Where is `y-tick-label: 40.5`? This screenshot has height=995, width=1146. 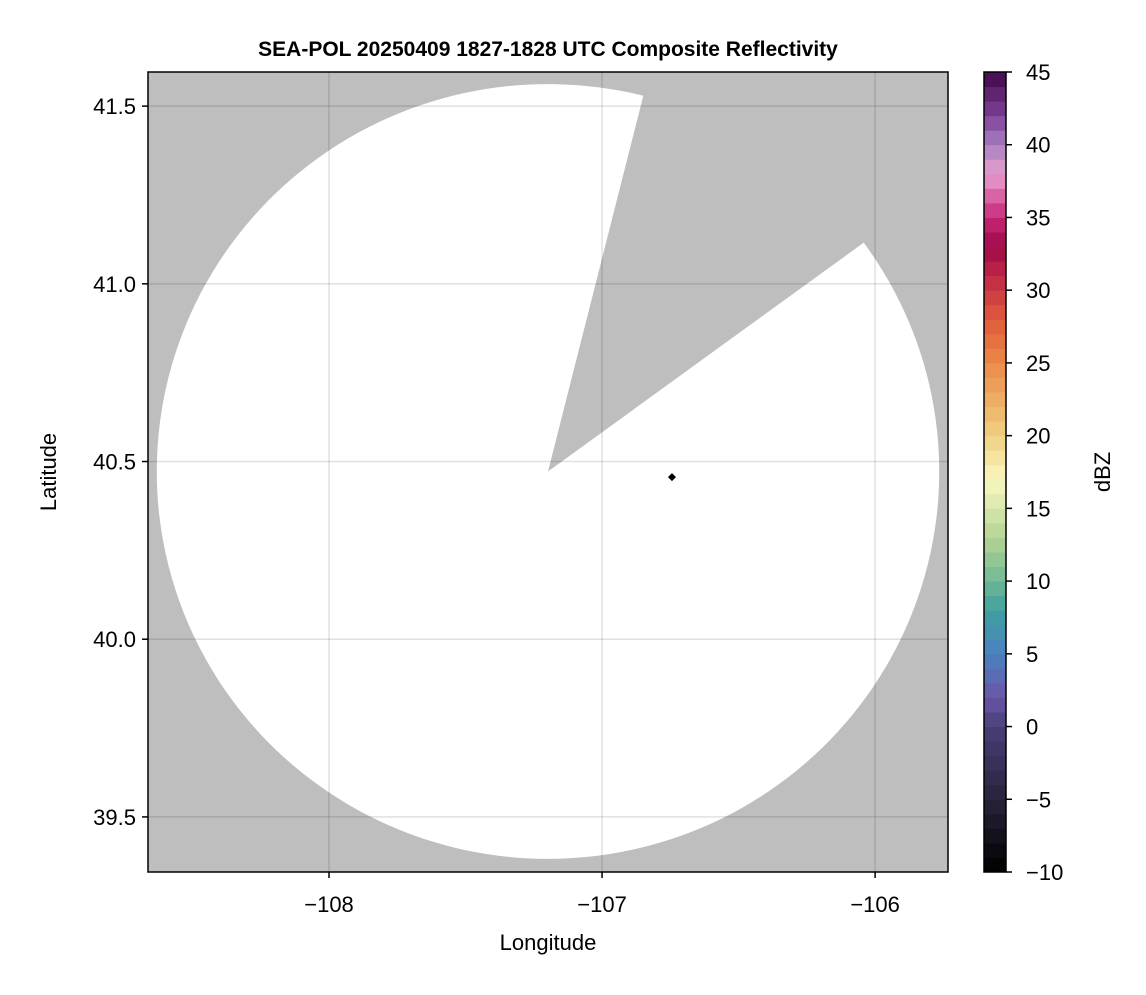
y-tick-label: 40.5 is located at coordinates (114, 462).